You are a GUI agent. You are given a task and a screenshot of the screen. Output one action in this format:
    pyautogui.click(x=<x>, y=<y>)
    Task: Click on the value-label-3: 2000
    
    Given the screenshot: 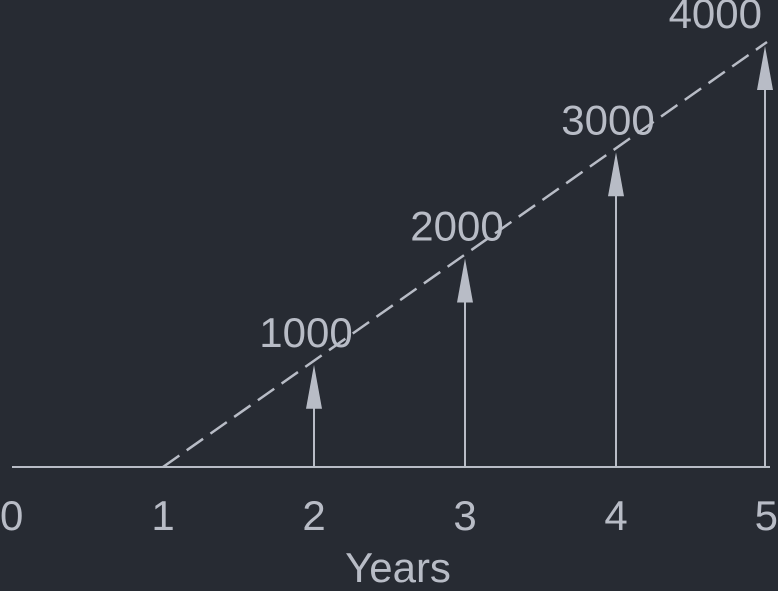 What is the action you would take?
    pyautogui.click(x=456, y=226)
    